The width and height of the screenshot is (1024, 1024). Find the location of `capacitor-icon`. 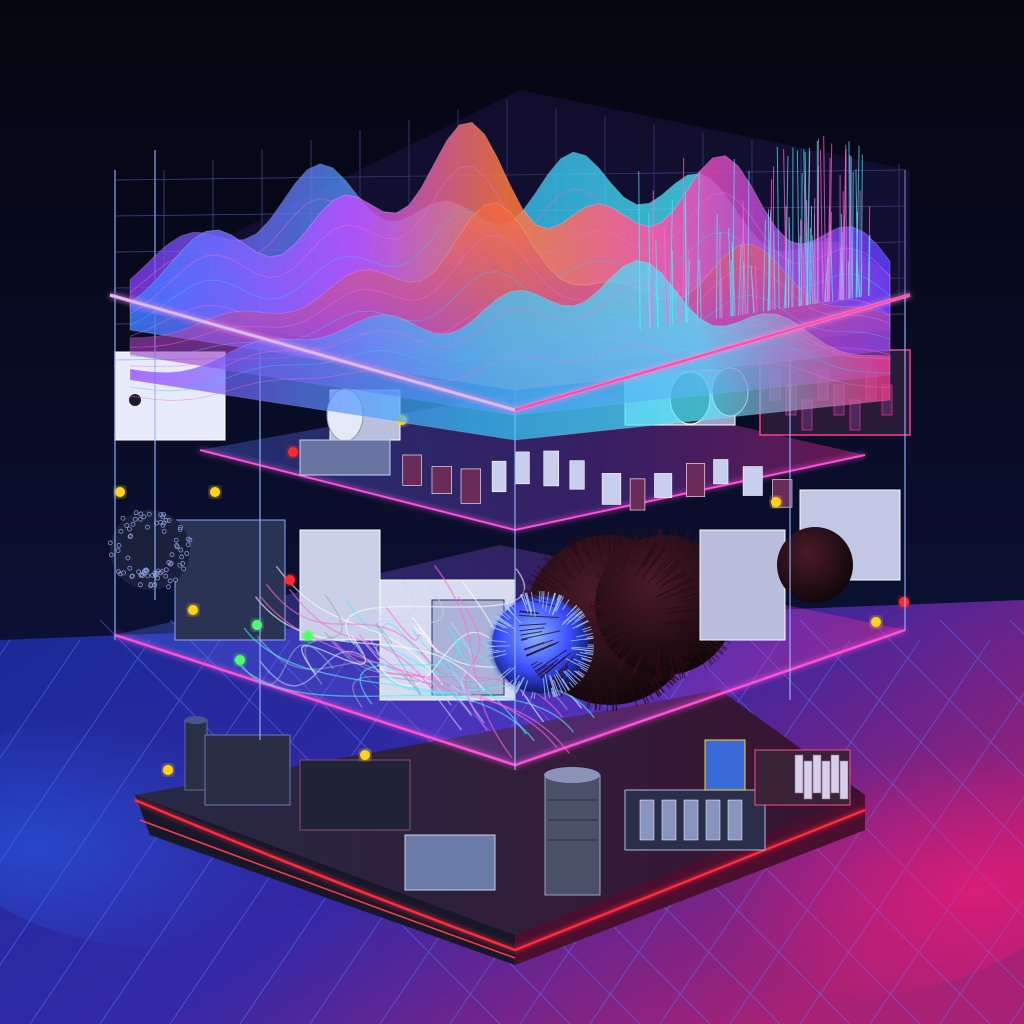

capacitor-icon is located at coordinates (196, 753).